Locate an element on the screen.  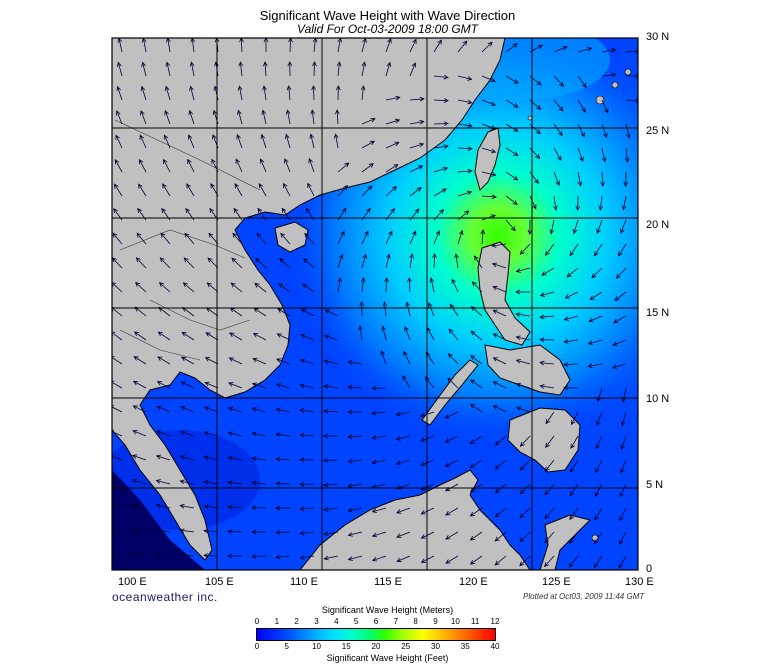
feet-tick-label: 30 is located at coordinates (435, 646).